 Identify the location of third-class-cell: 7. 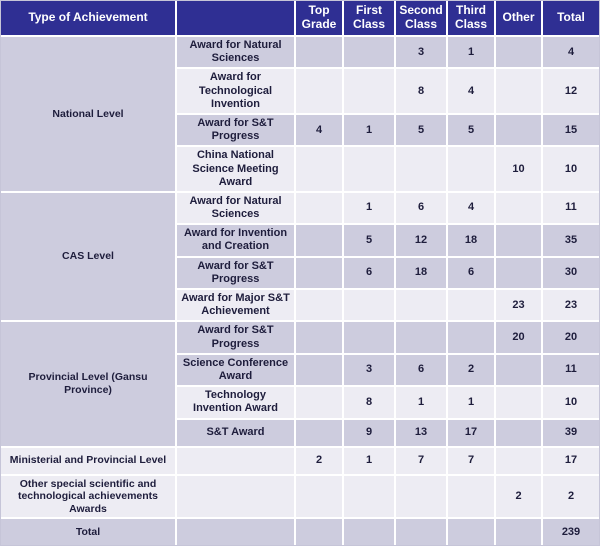
(471, 460).